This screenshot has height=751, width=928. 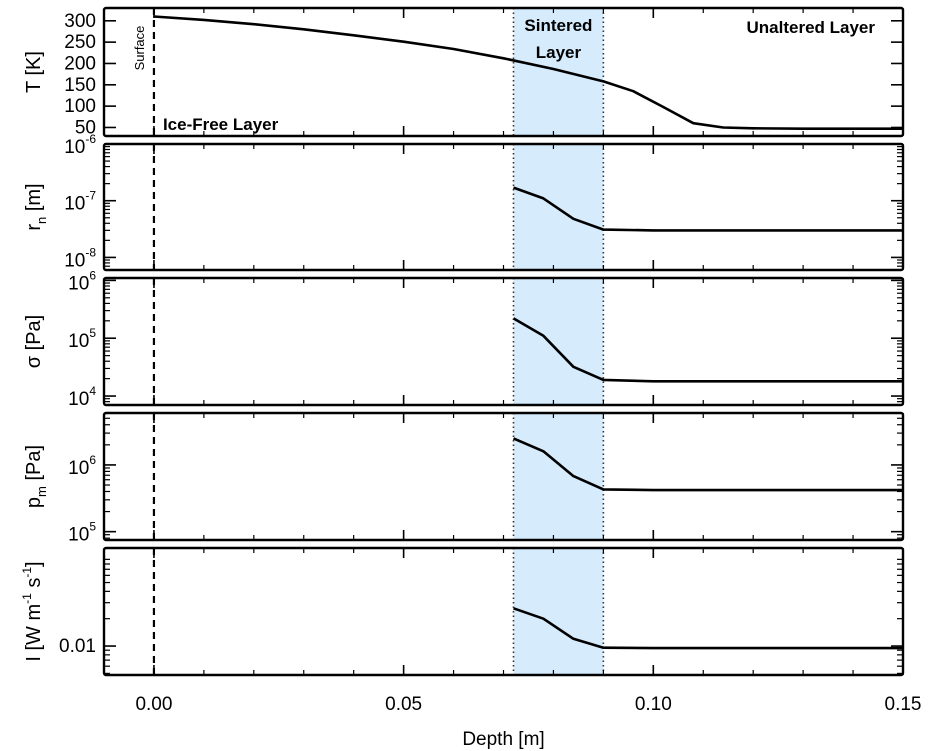 I want to click on surface-label: Surface, so click(x=139, y=48).